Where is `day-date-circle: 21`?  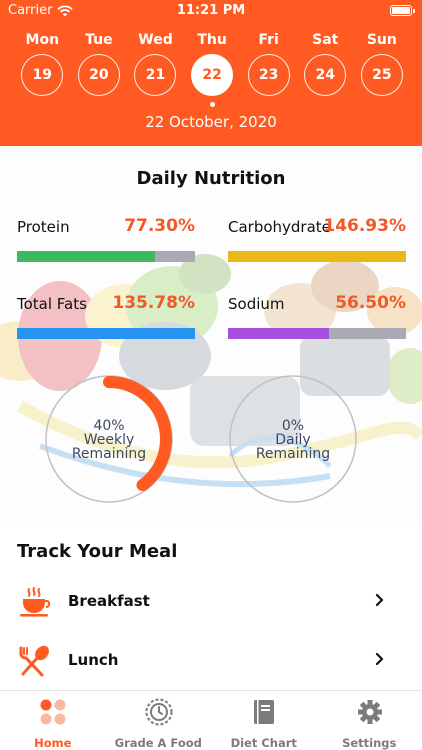 day-date-circle: 21 is located at coordinates (155, 75).